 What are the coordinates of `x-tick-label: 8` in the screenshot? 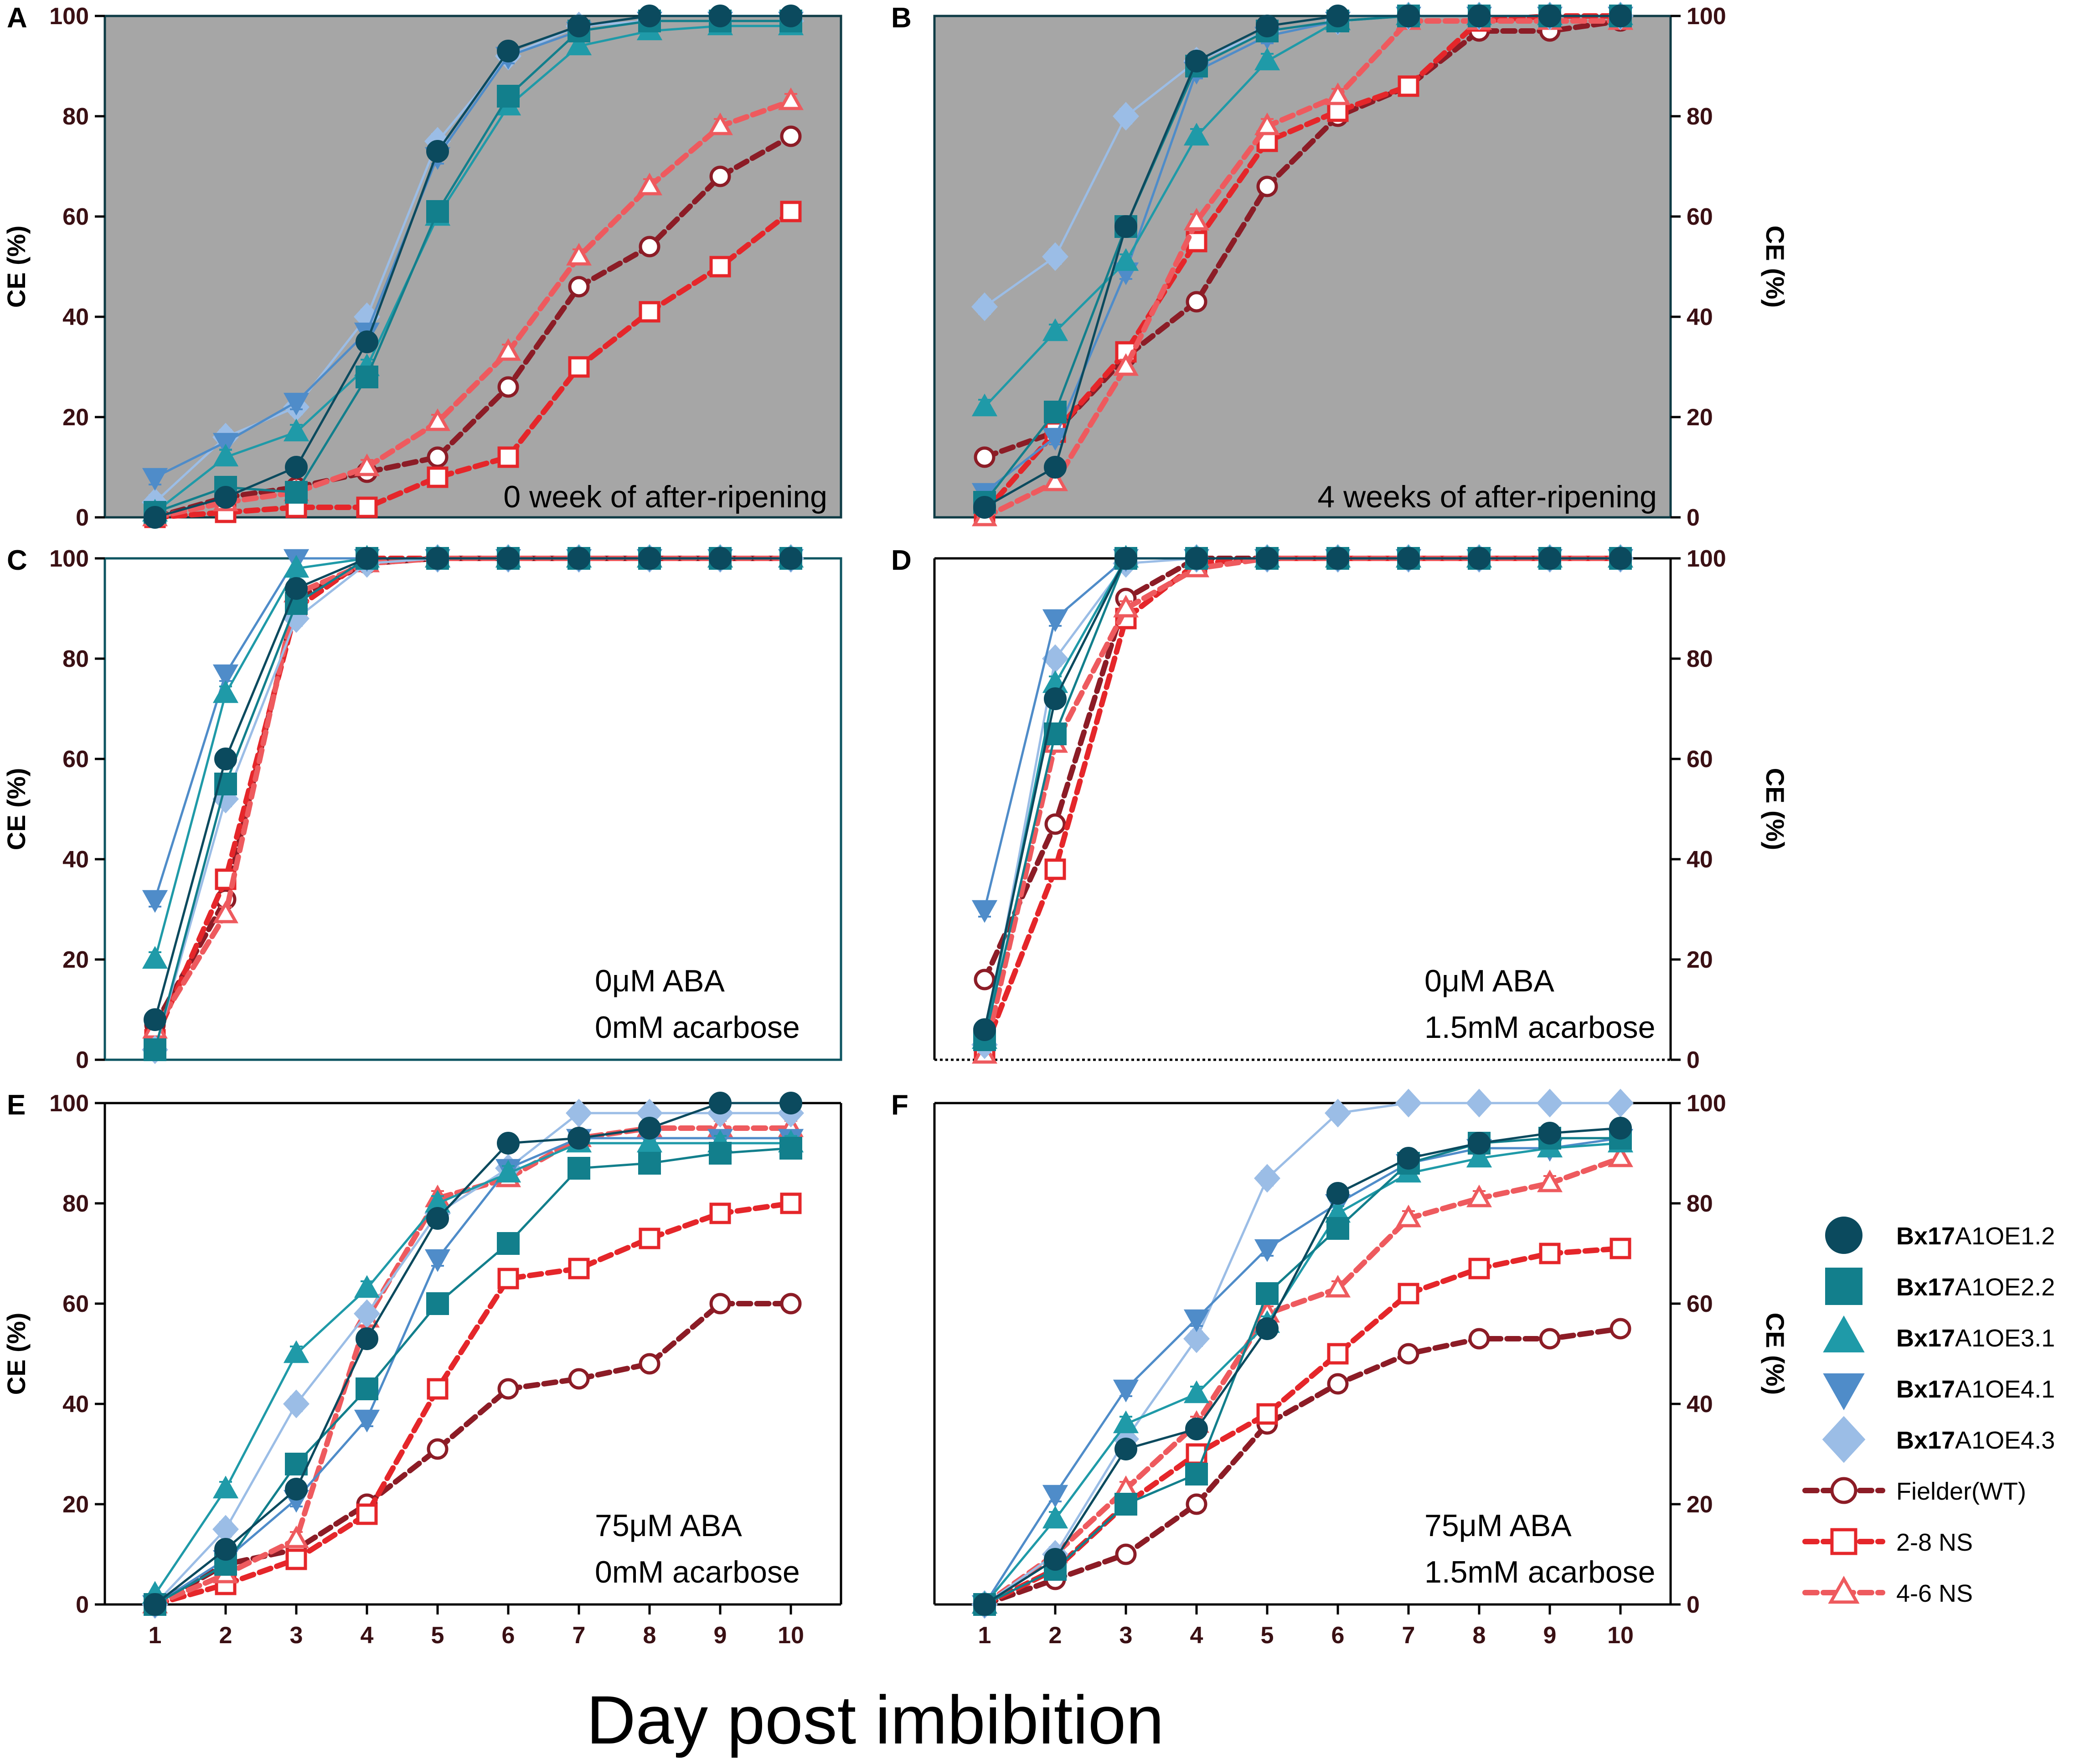 It's located at (1480, 1635).